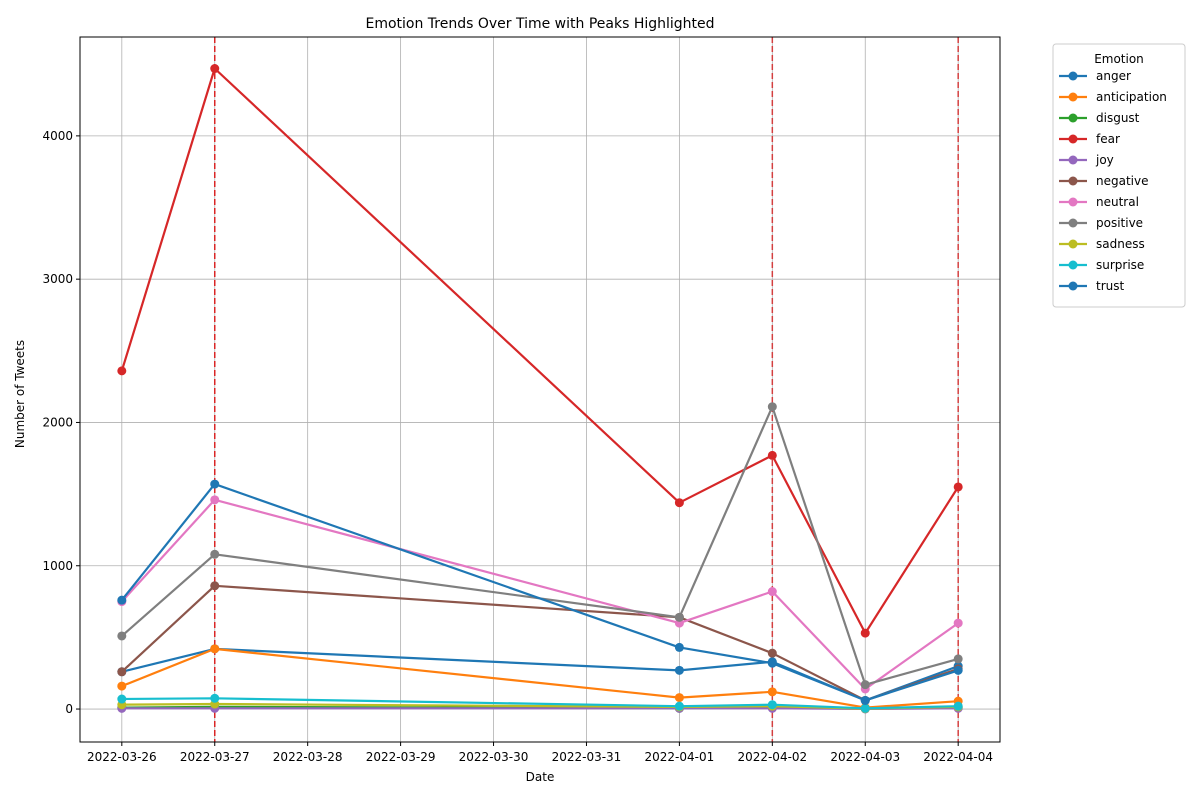  What do you see at coordinates (958, 757) in the screenshot?
I see `x-tick-label: 2022-04-04` at bounding box center [958, 757].